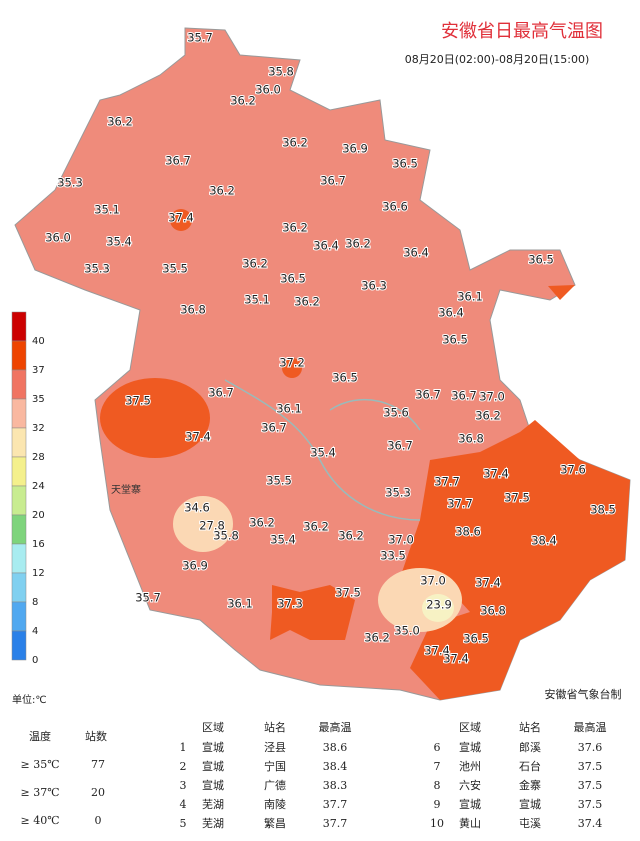 The height and width of the screenshot is (841, 640). I want to click on station-value: 33.5, so click(393, 556).